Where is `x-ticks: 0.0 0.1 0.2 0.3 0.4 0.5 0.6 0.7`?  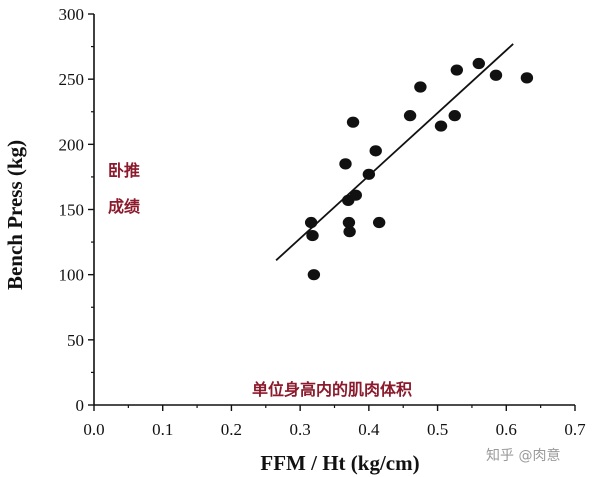
x-ticks: 0.0 0.1 0.2 0.3 0.4 0.5 0.6 0.7 is located at coordinates (334, 422).